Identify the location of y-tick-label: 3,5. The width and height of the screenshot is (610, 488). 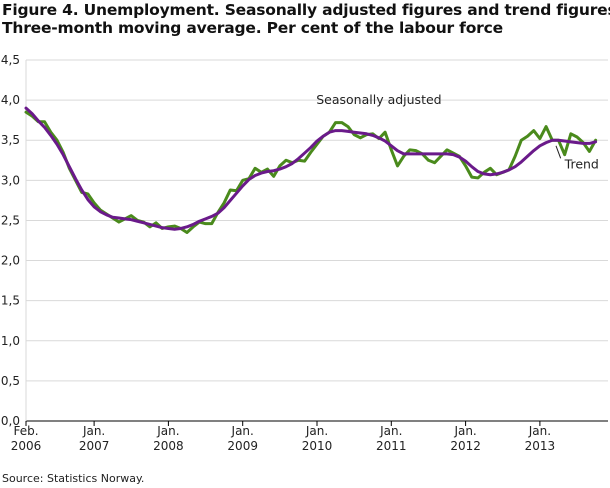
(10, 140).